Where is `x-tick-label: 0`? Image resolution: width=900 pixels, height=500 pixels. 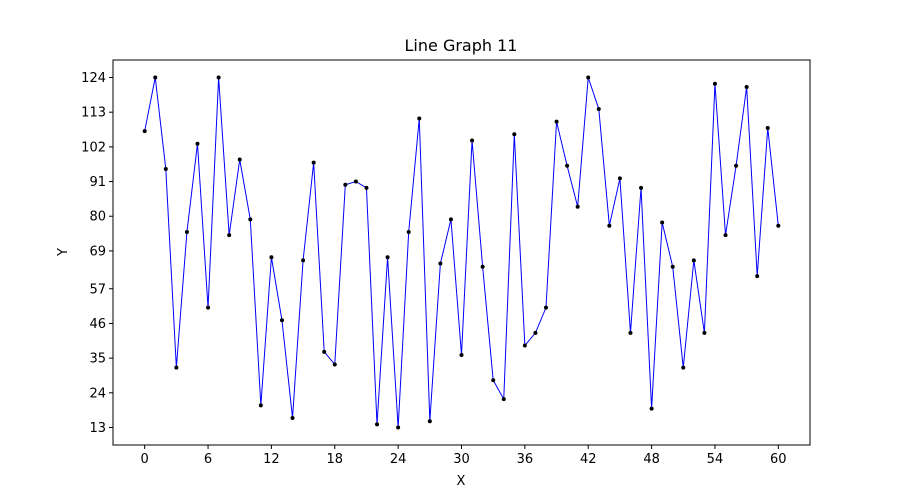
x-tick-label: 0 is located at coordinates (145, 459).